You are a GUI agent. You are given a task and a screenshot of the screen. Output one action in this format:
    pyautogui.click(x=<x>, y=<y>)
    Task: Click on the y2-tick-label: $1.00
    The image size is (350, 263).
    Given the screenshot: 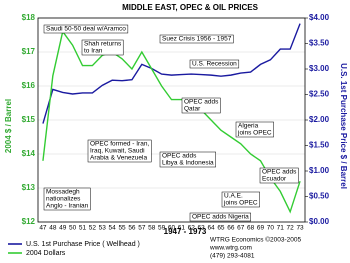 What is the action you would take?
    pyautogui.click(x=319, y=170)
    